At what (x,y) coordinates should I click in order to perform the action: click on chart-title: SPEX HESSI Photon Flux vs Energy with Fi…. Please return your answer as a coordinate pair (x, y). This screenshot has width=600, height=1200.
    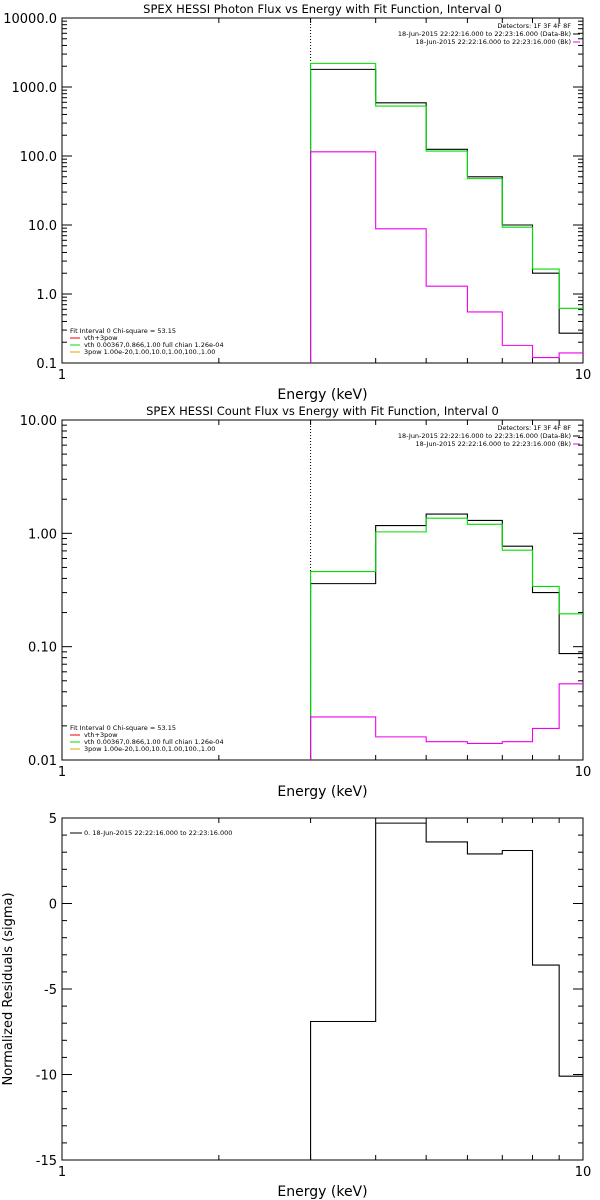
    Looking at the image, I should click on (322, 9).